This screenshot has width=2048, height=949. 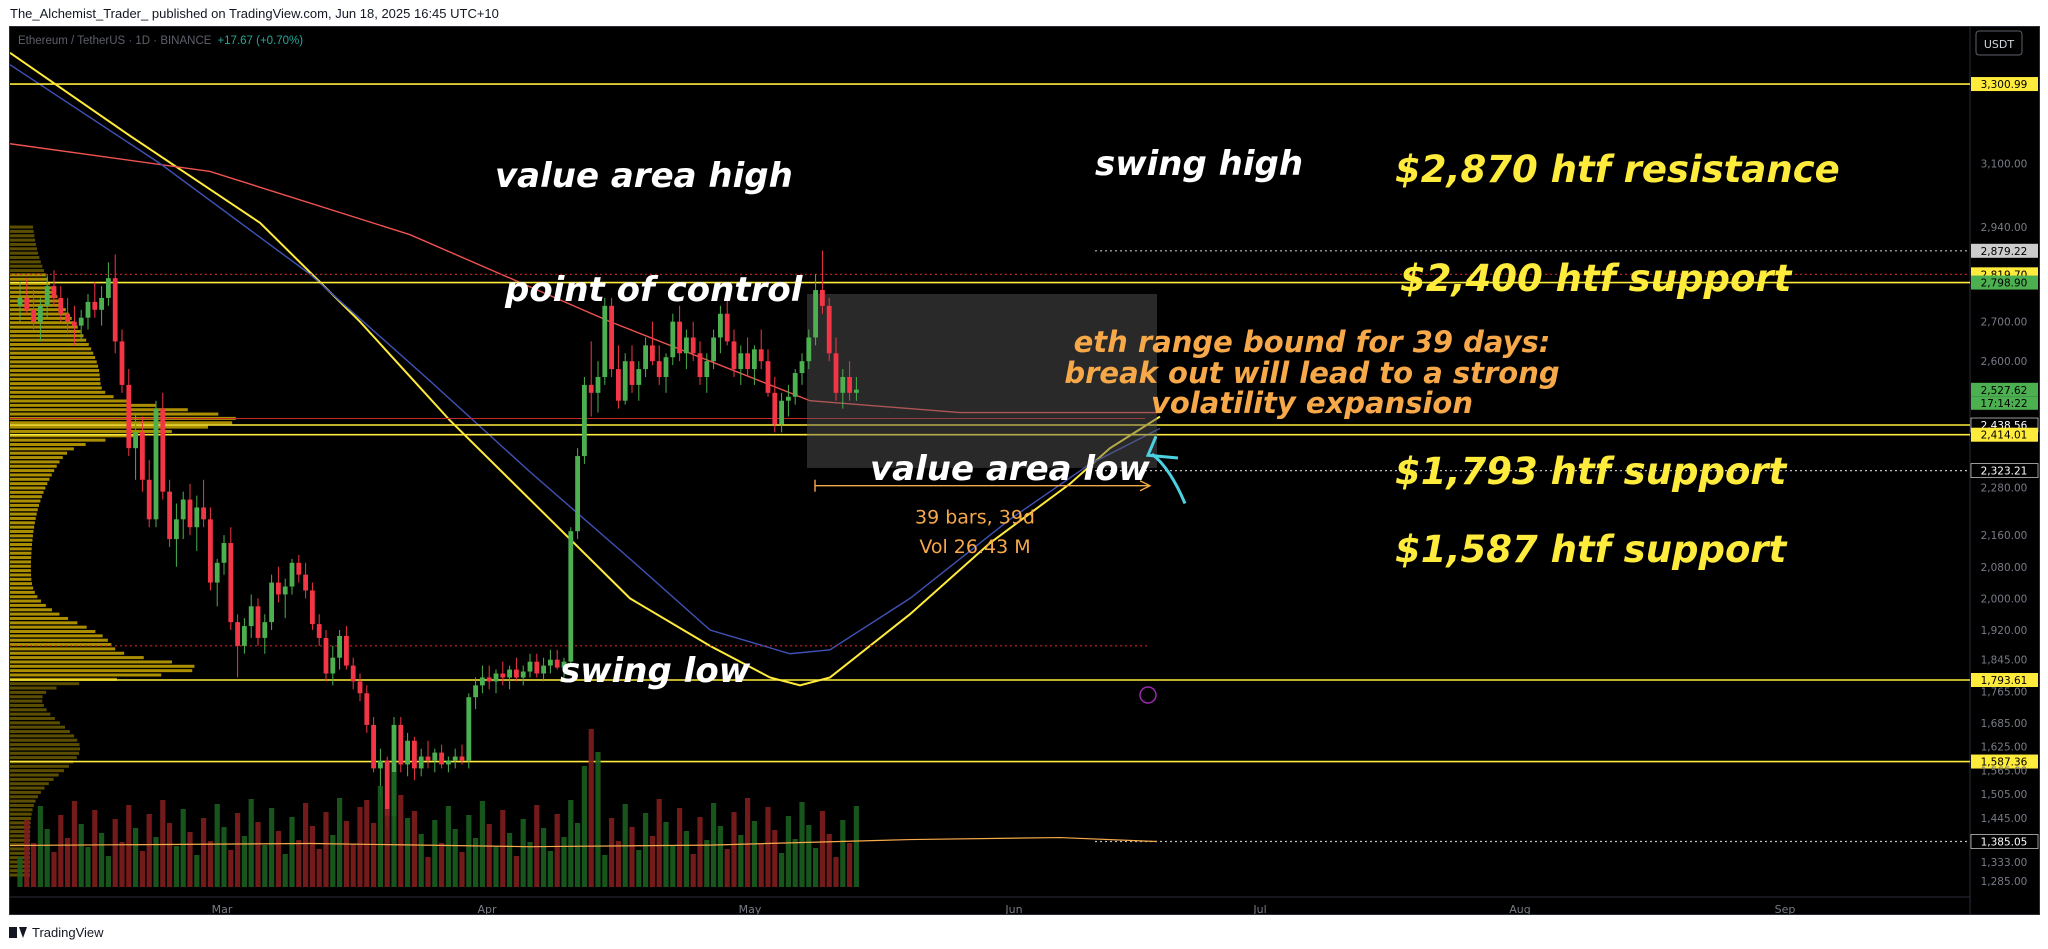 I want to click on currency-badge, so click(x=1999, y=43).